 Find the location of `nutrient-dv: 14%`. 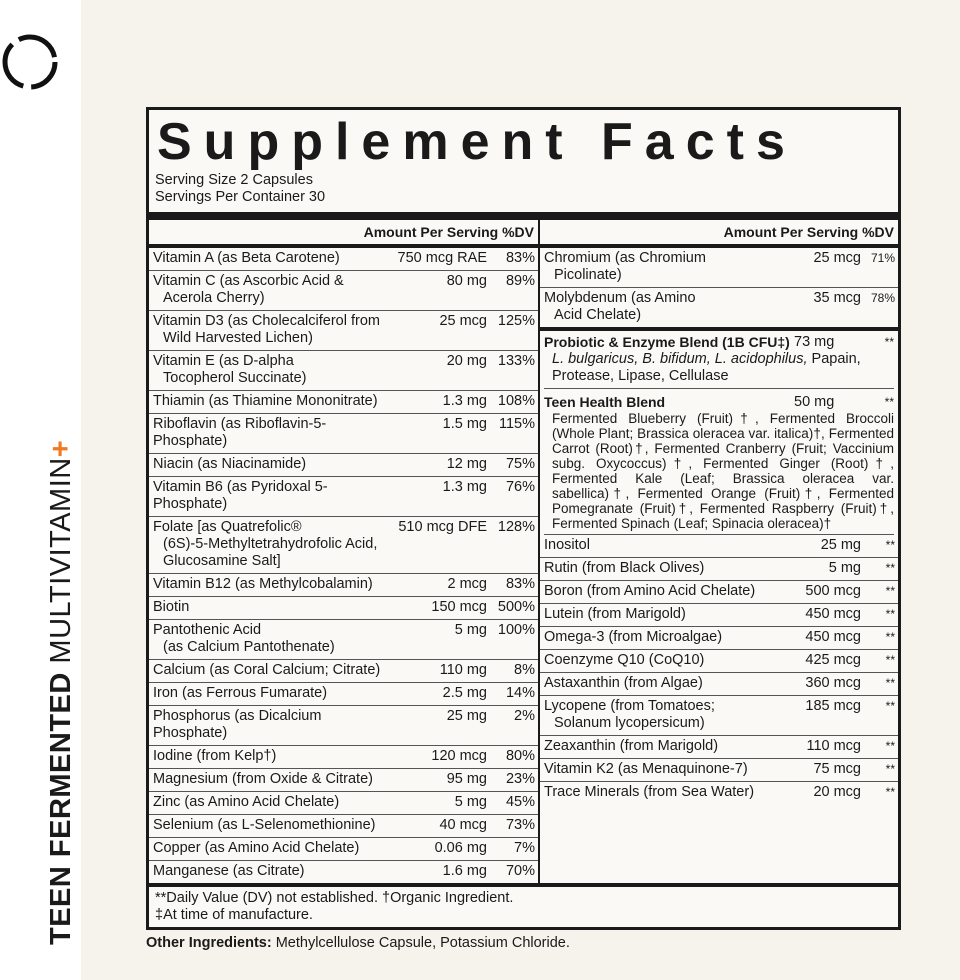

nutrient-dv: 14% is located at coordinates (520, 693).